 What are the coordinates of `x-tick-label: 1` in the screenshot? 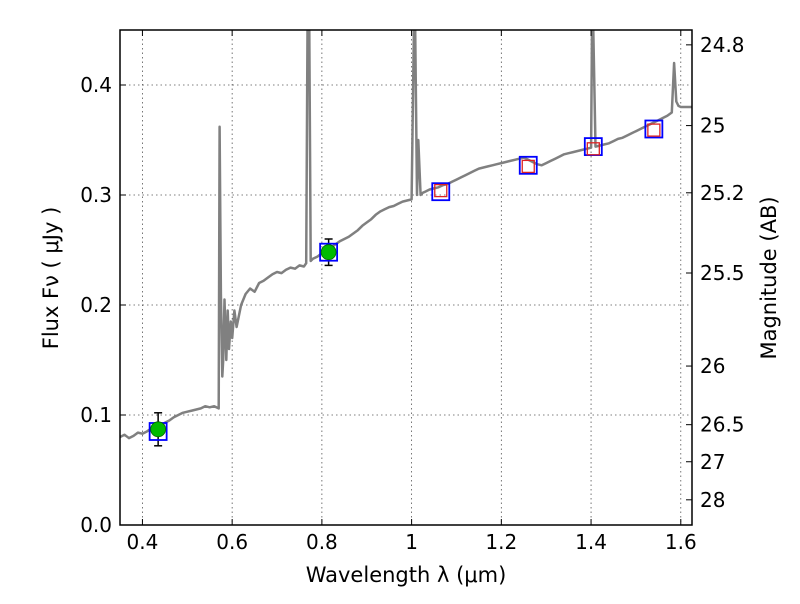 It's located at (411, 542).